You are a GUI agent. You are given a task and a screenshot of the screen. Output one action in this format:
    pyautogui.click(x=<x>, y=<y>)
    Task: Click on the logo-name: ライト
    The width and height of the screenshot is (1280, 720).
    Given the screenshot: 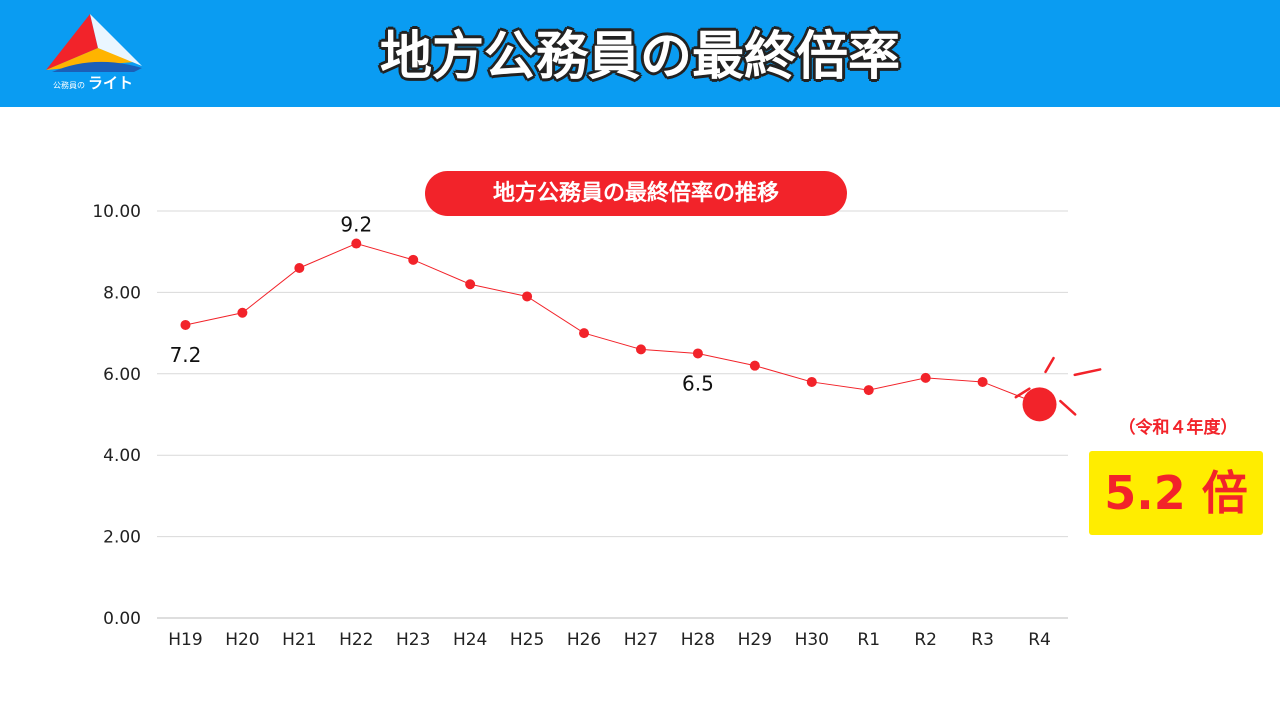 What is the action you would take?
    pyautogui.click(x=110, y=83)
    